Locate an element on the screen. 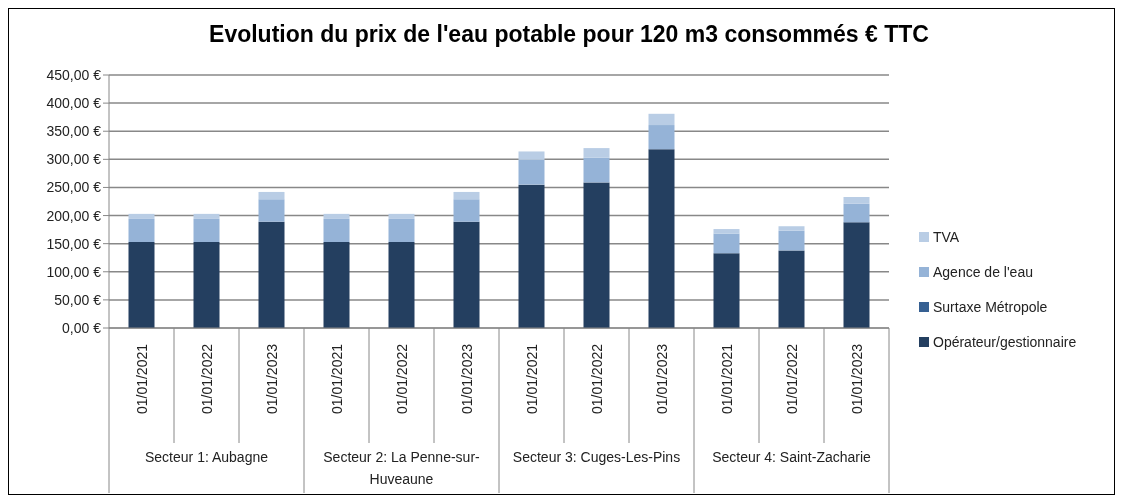  y-tick-label: 400,00 € is located at coordinates (74, 103).